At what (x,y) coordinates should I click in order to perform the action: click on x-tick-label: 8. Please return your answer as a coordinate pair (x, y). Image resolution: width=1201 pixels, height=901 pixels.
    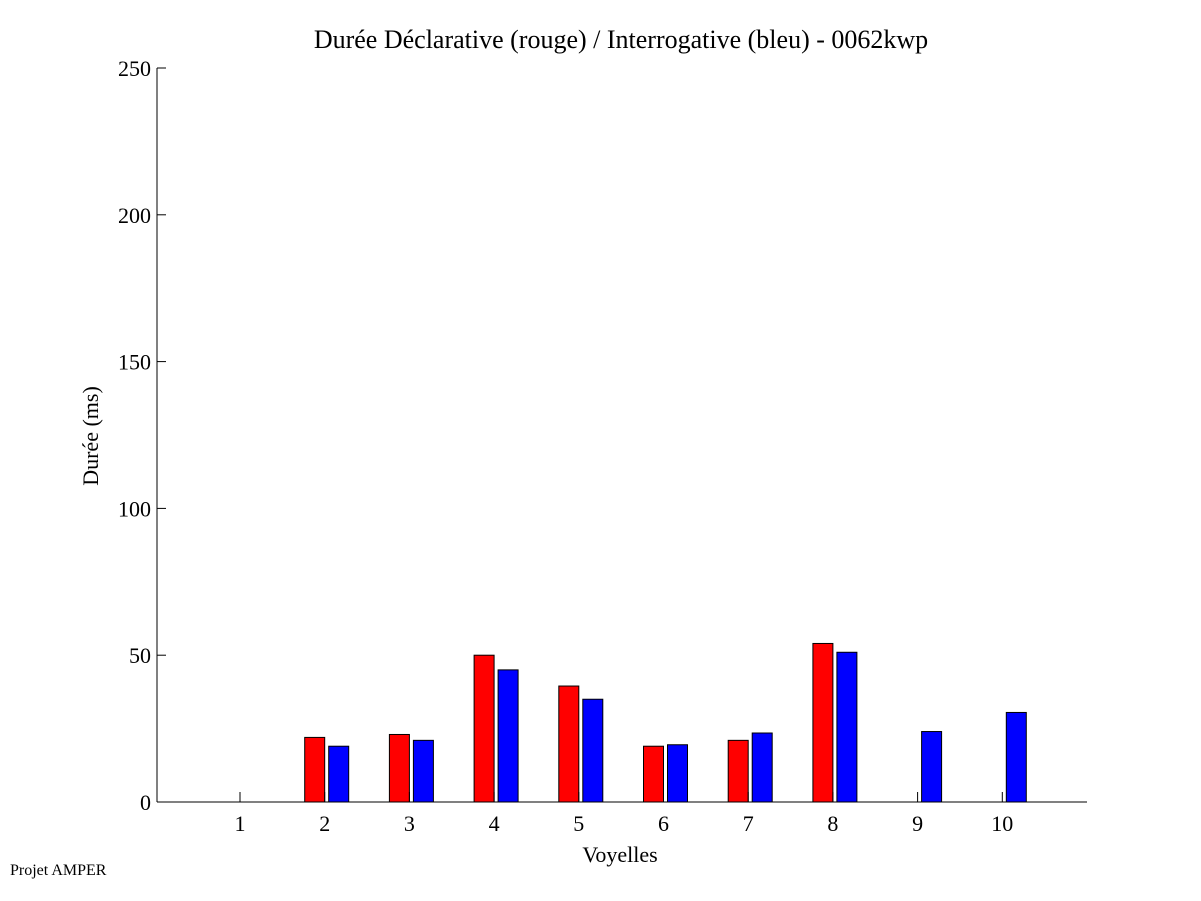
    Looking at the image, I should click on (832, 823).